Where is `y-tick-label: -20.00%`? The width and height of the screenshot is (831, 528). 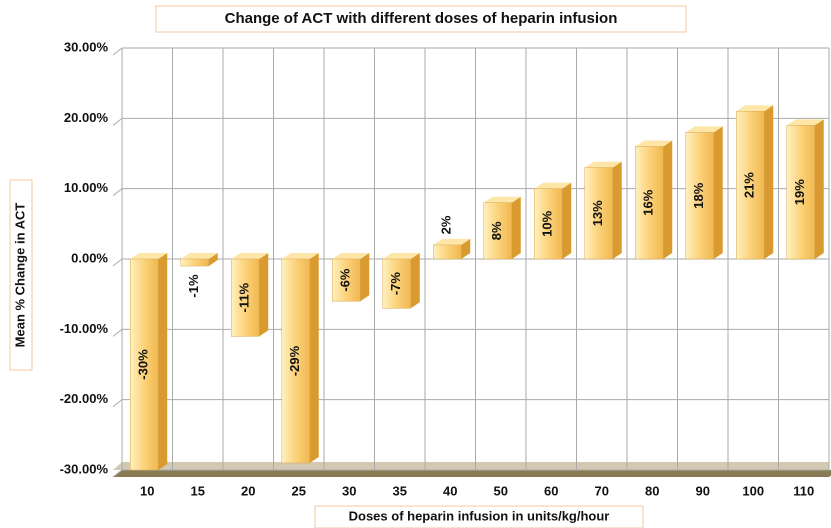 y-tick-label: -20.00% is located at coordinates (84, 398).